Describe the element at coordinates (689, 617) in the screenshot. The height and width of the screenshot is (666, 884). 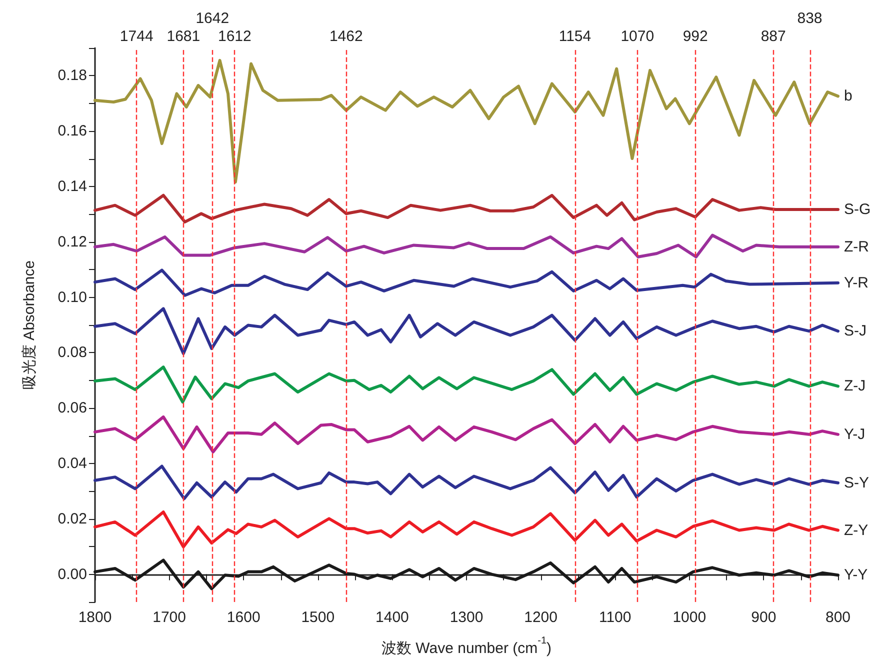
I see `x-tick-label: 1000` at that location.